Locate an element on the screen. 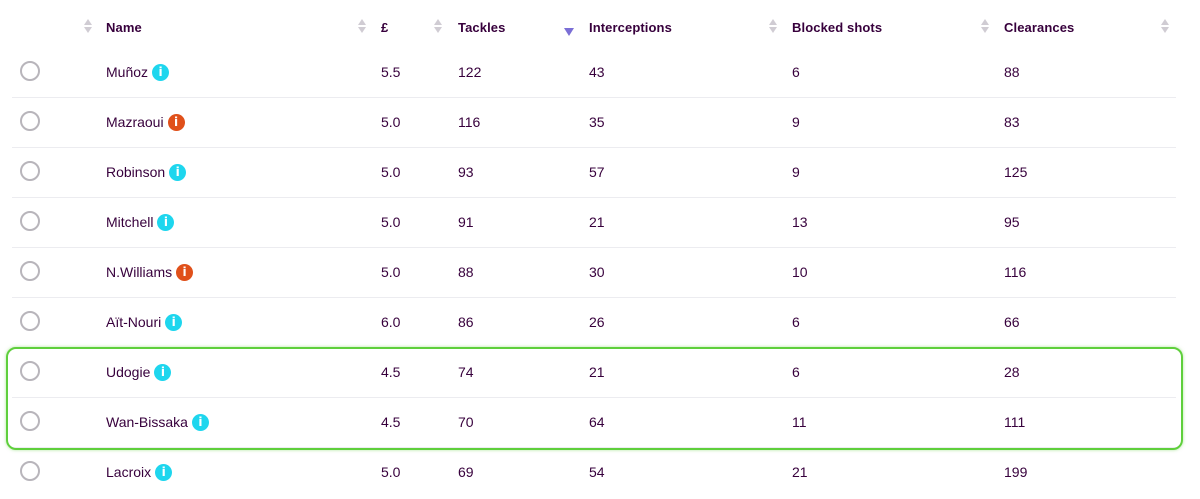  tackles-cell: 116 is located at coordinates (469, 122).